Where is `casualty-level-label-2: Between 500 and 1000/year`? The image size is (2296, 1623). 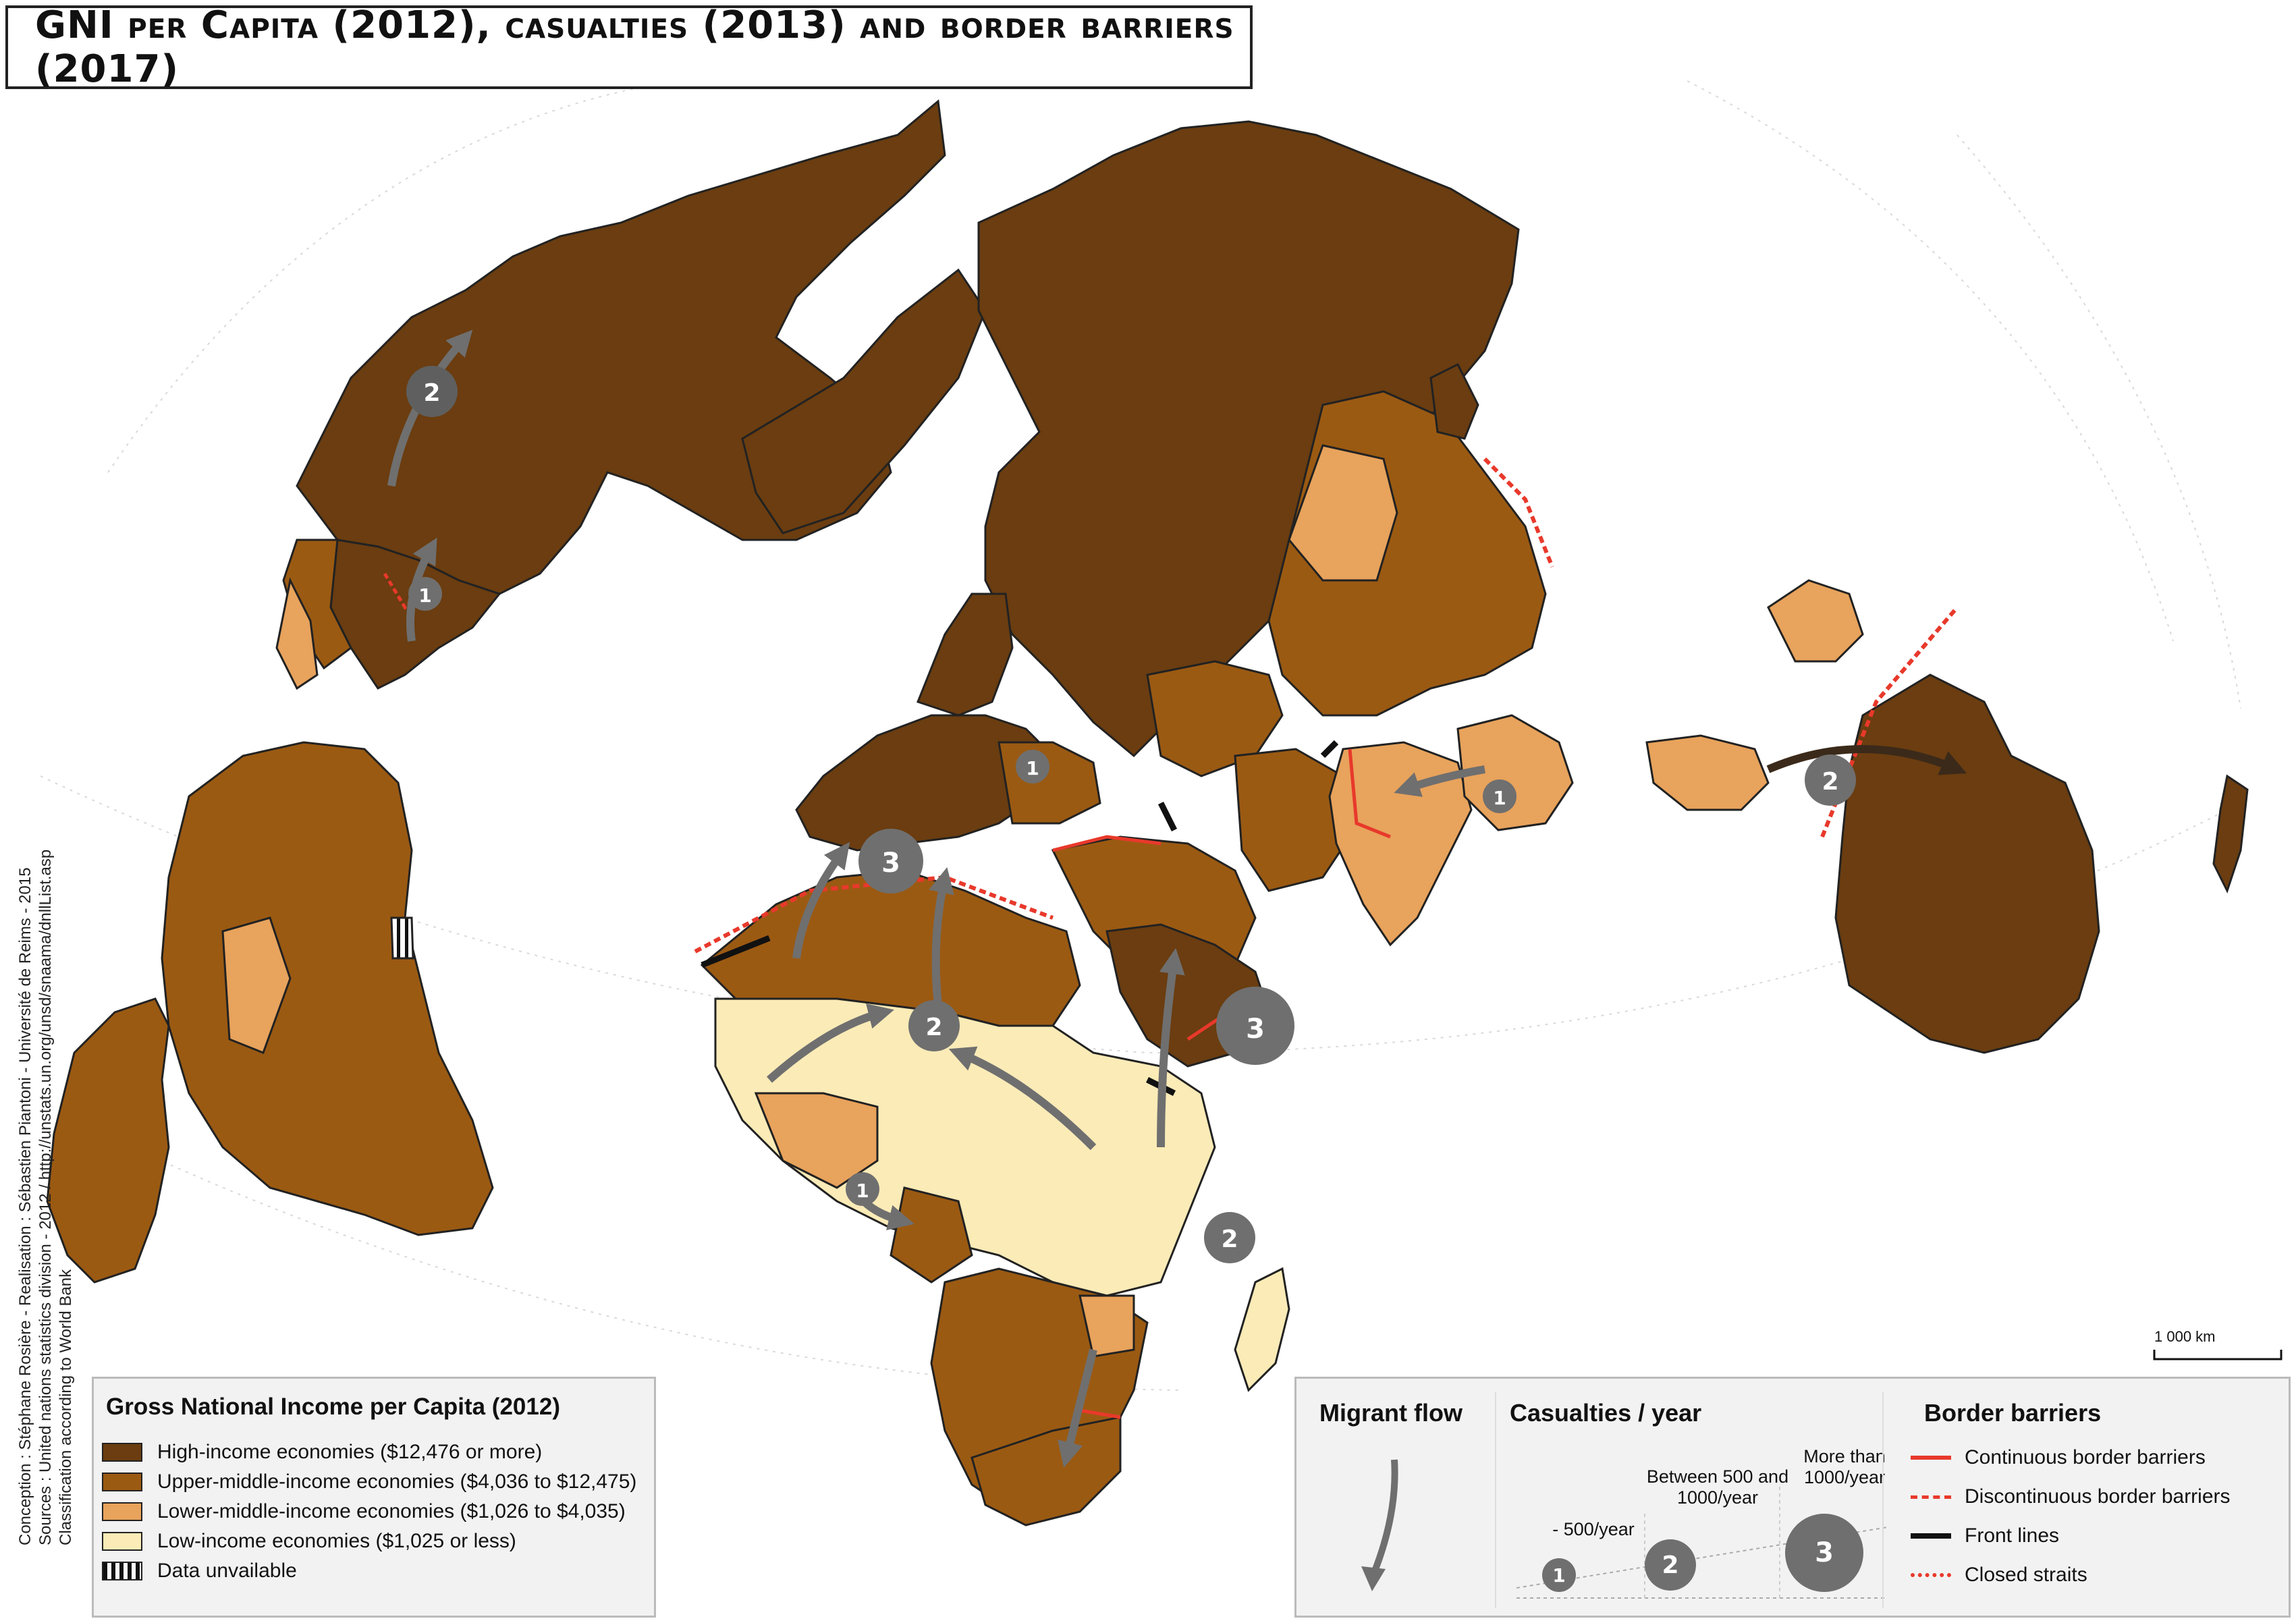
casualty-level-label-2: Between 500 and 1000/year is located at coordinates (1717, 1487).